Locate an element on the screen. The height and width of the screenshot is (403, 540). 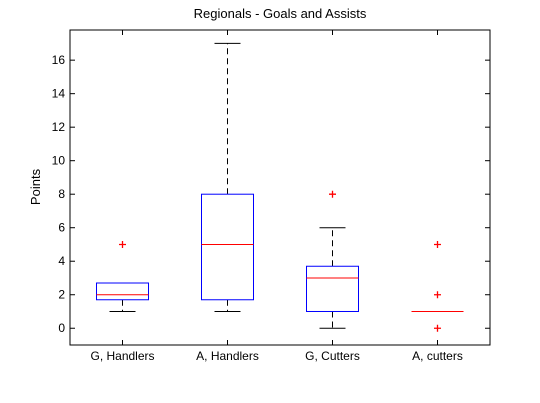
y-tick-label: 0 is located at coordinates (61, 328).